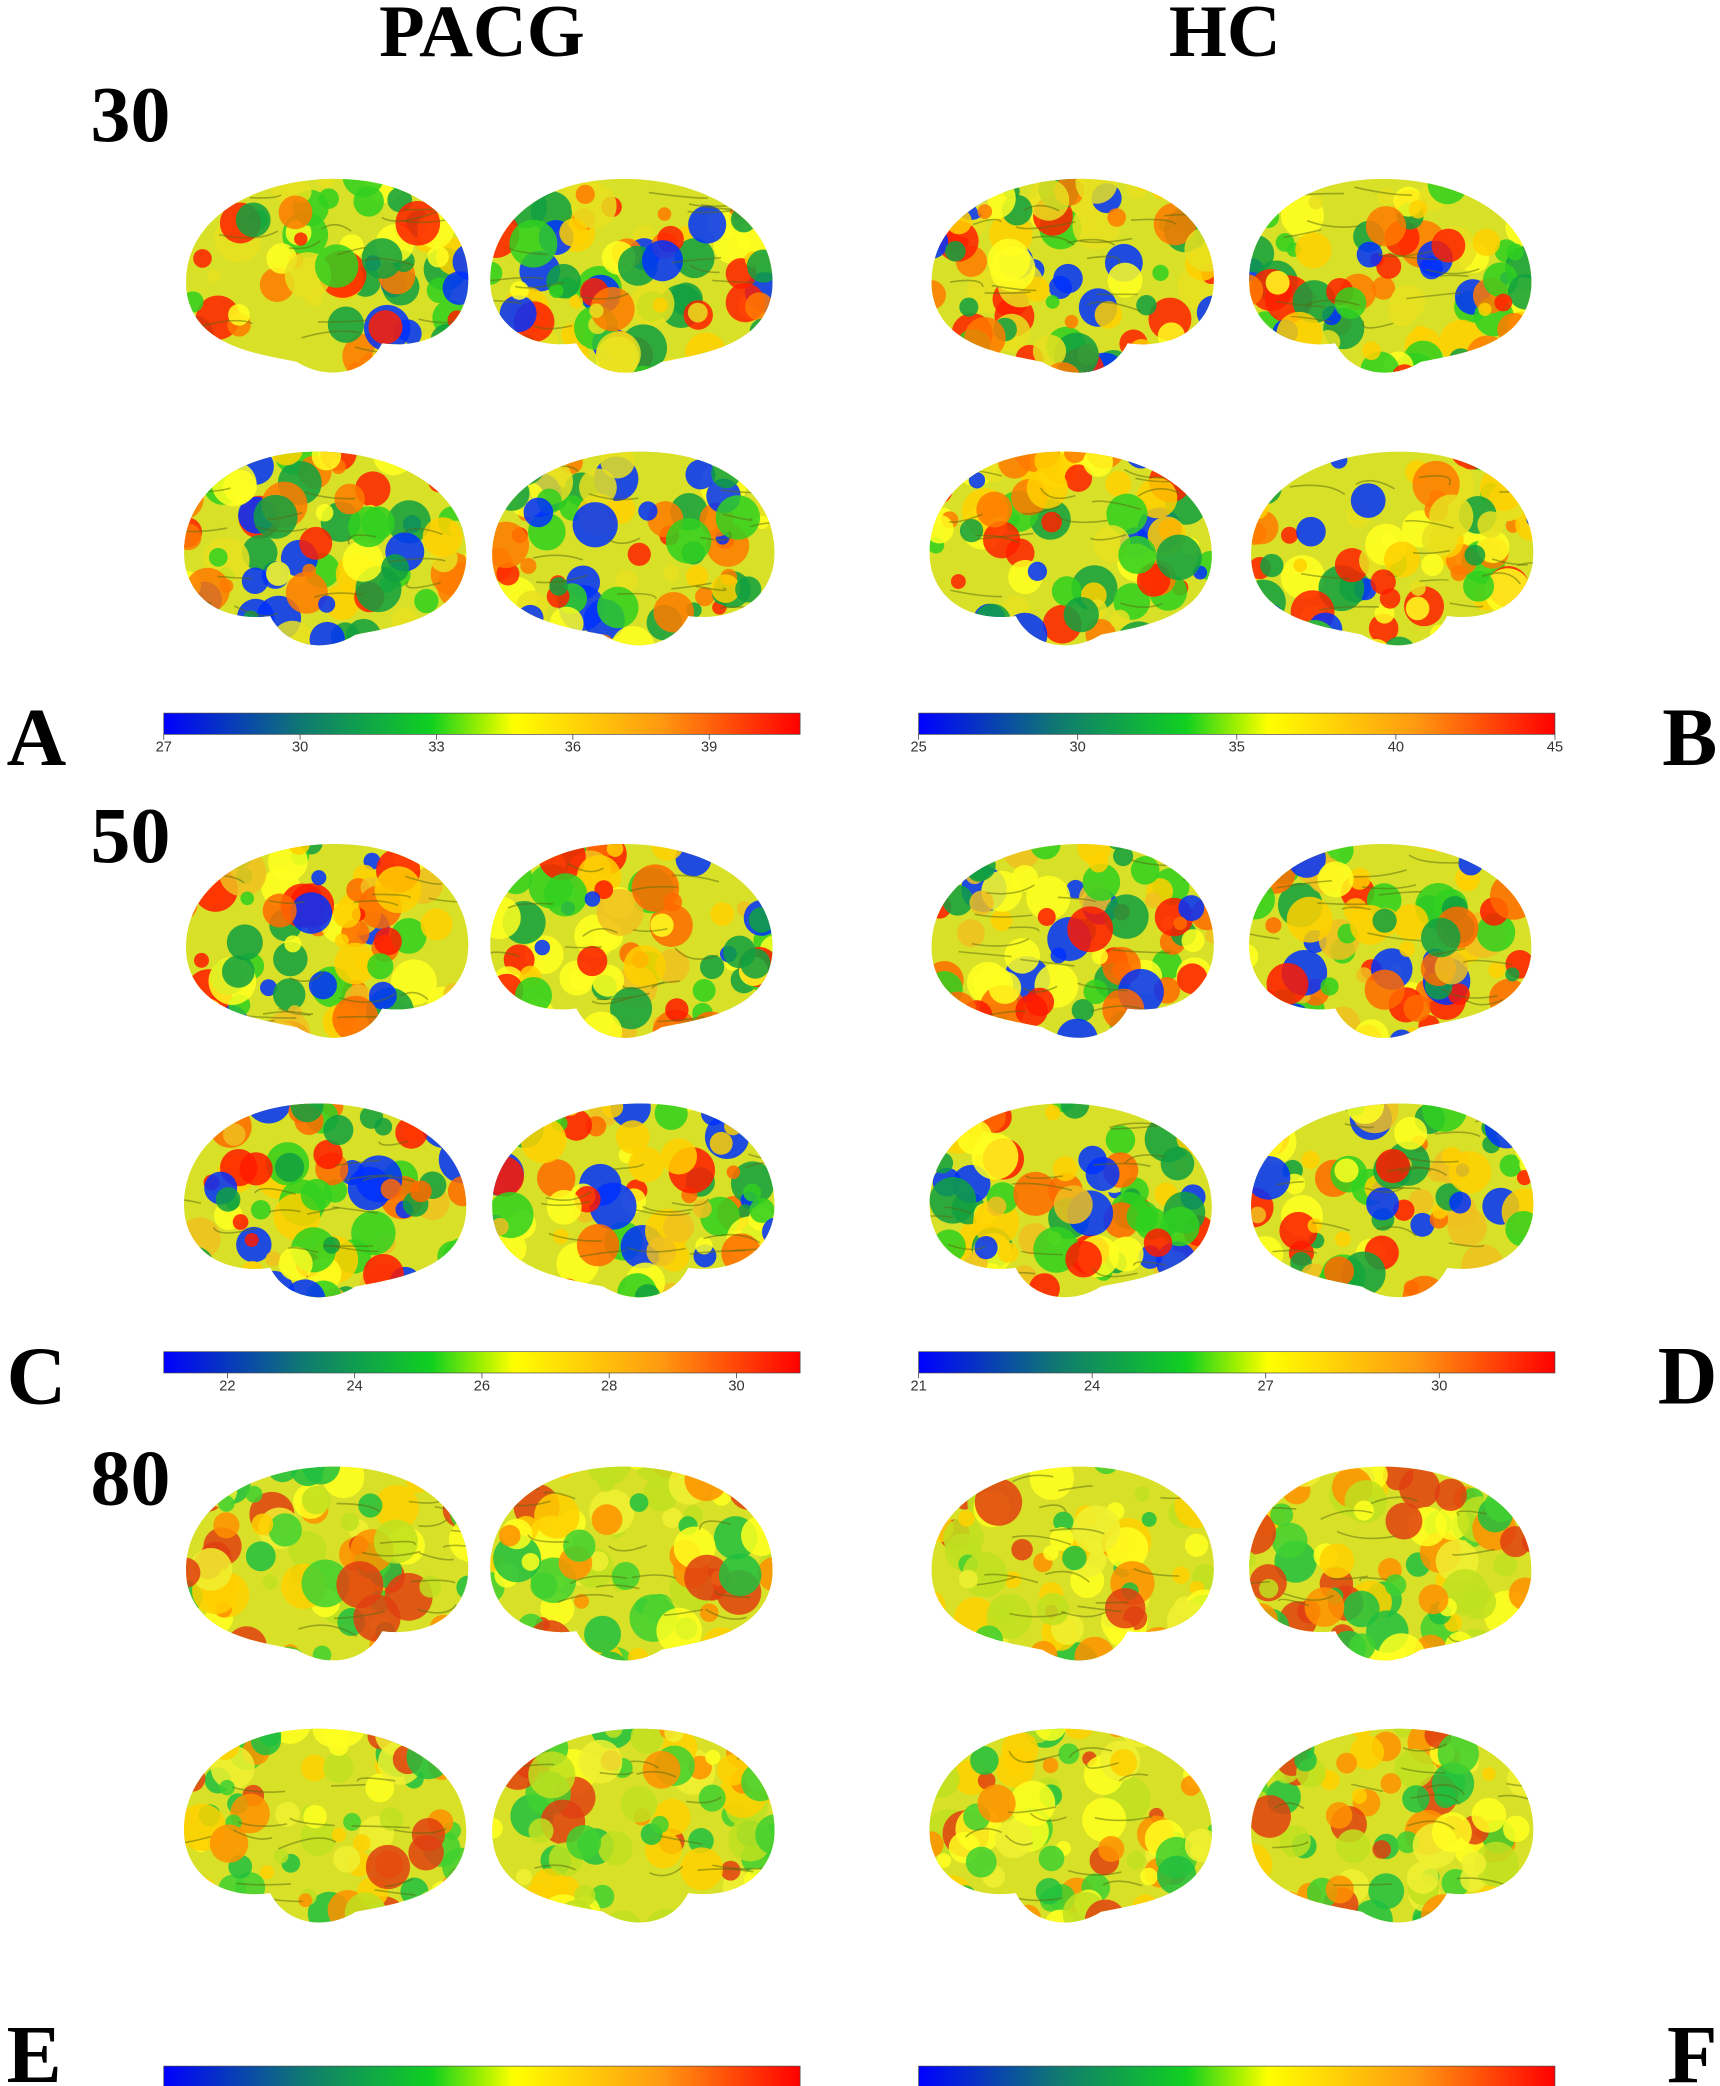 The width and height of the screenshot is (1720, 2086). I want to click on row-label: 30, so click(131, 115).